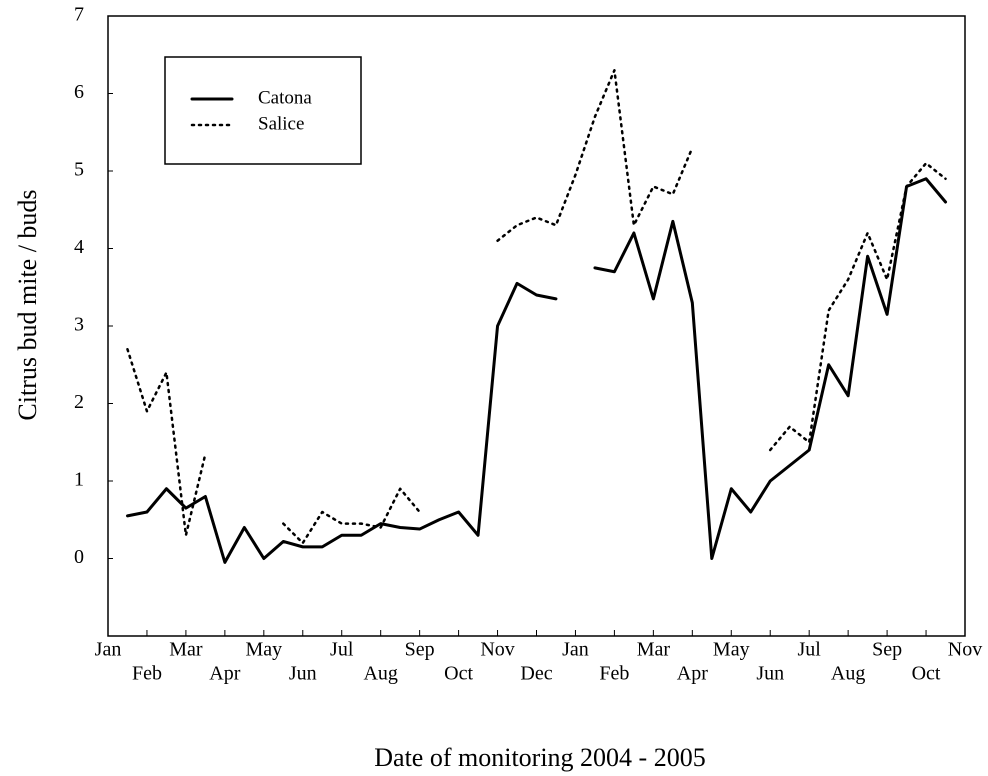 The height and width of the screenshot is (776, 988). Describe the element at coordinates (79, 170) in the screenshot. I see `y-tick-label: 5` at that location.